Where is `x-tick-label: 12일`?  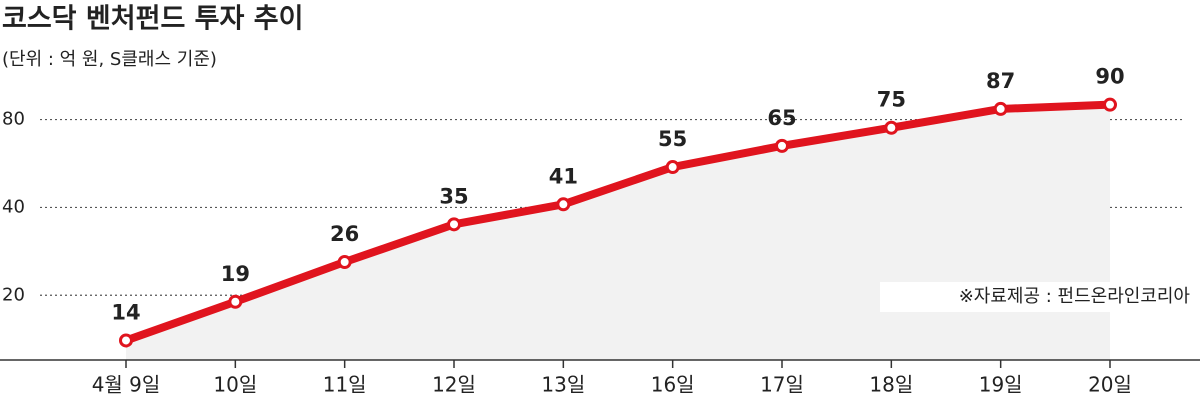
x-tick-label: 12일 is located at coordinates (454, 385).